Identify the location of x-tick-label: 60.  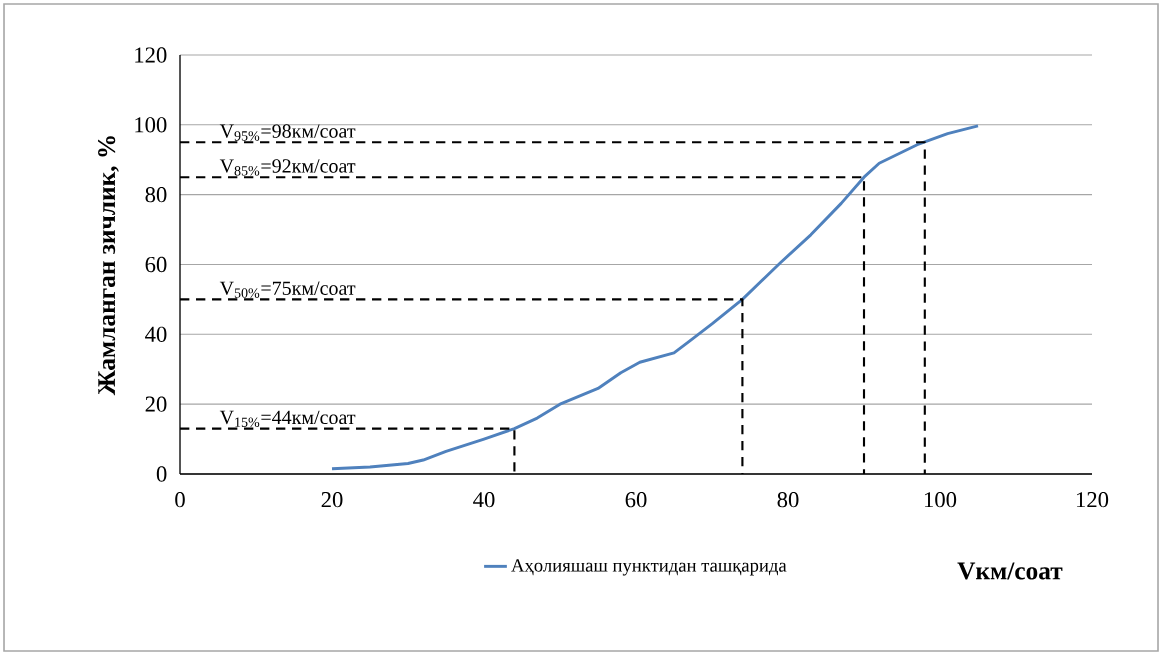
(636, 500).